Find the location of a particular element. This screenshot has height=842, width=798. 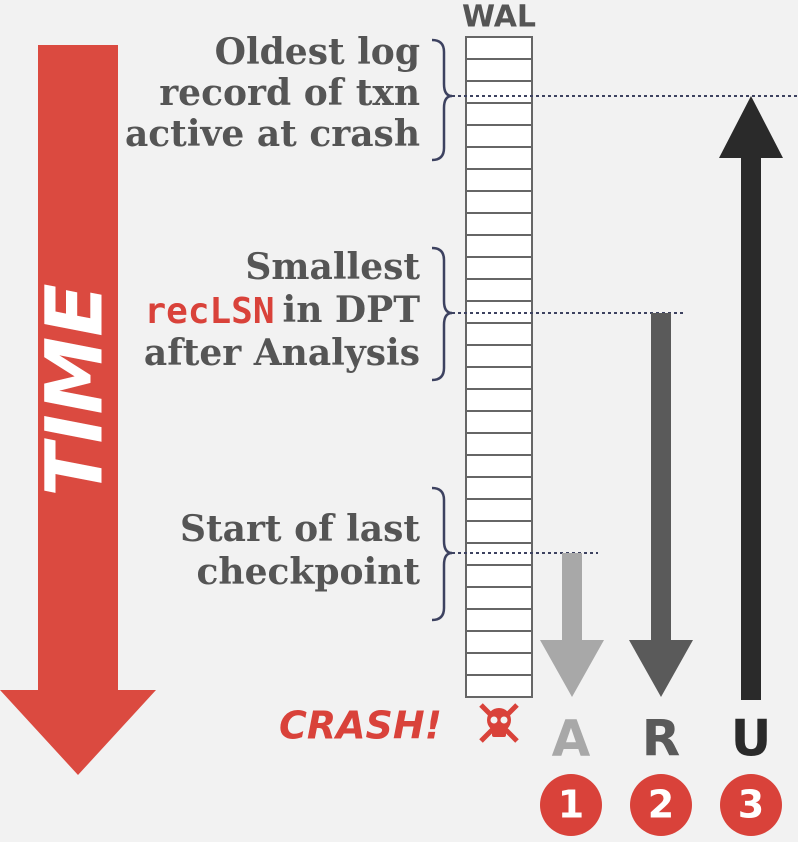

annotation-line: Smallest is located at coordinates (332, 267).